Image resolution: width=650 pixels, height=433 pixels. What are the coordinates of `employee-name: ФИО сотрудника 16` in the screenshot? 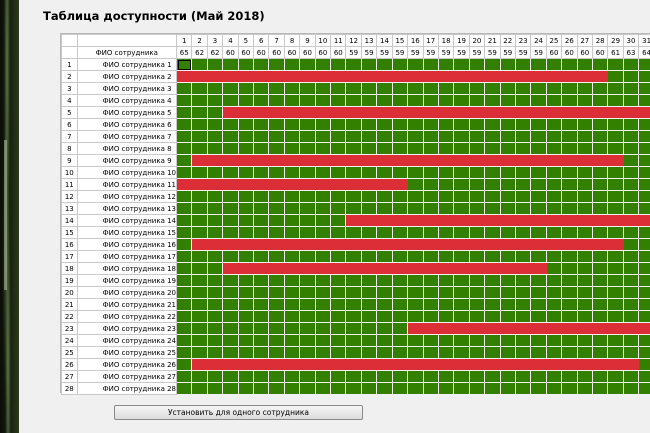 It's located at (127, 244).